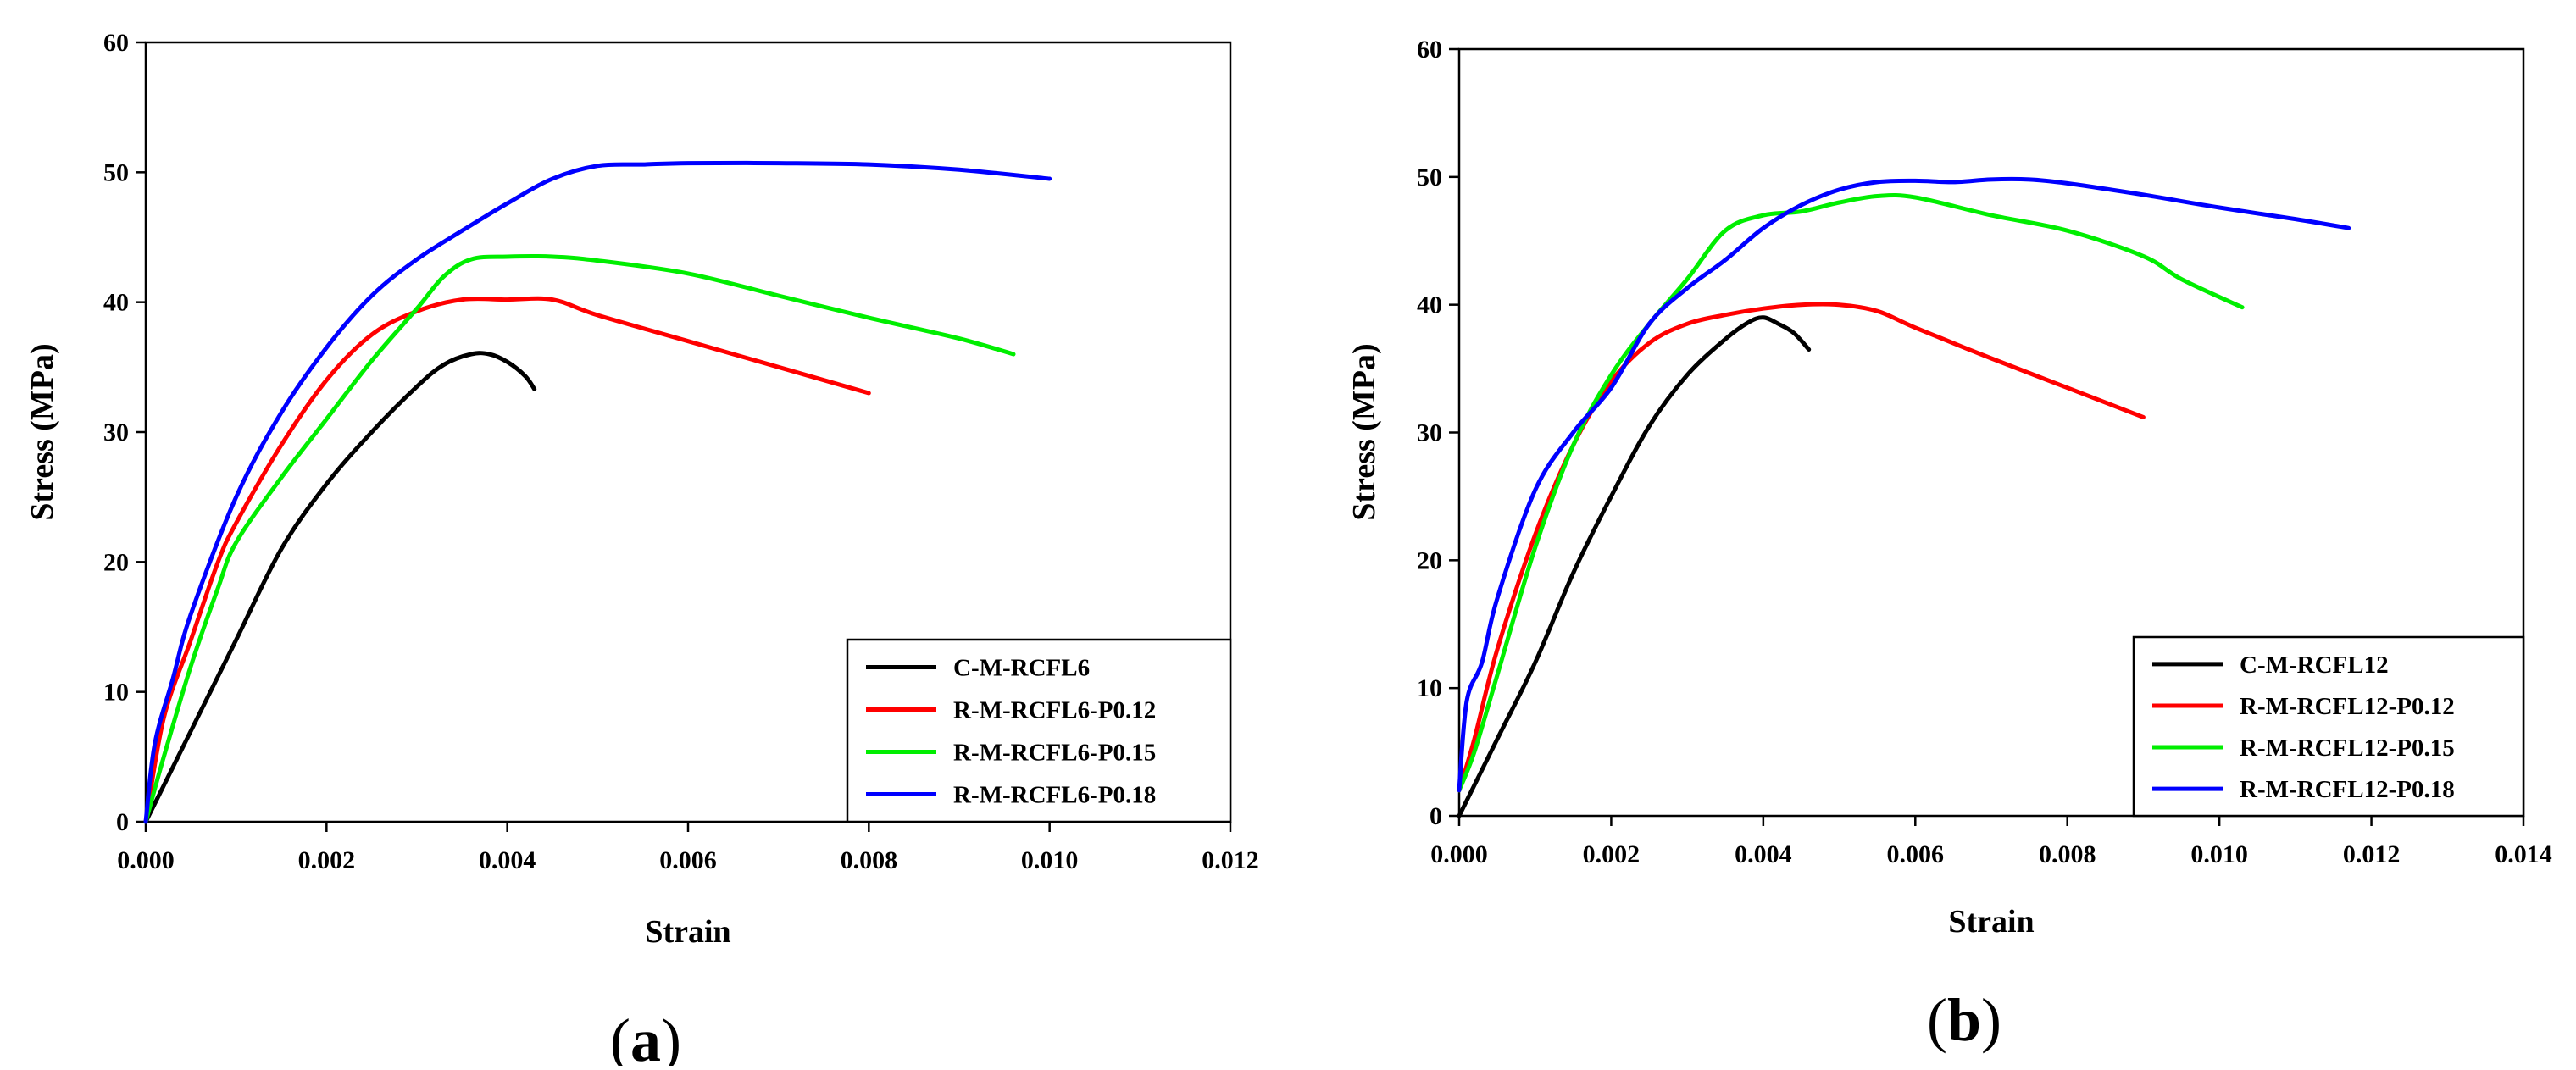  I want to click on legend-label: R-M-RCFL12-P0.15, so click(2347, 748).